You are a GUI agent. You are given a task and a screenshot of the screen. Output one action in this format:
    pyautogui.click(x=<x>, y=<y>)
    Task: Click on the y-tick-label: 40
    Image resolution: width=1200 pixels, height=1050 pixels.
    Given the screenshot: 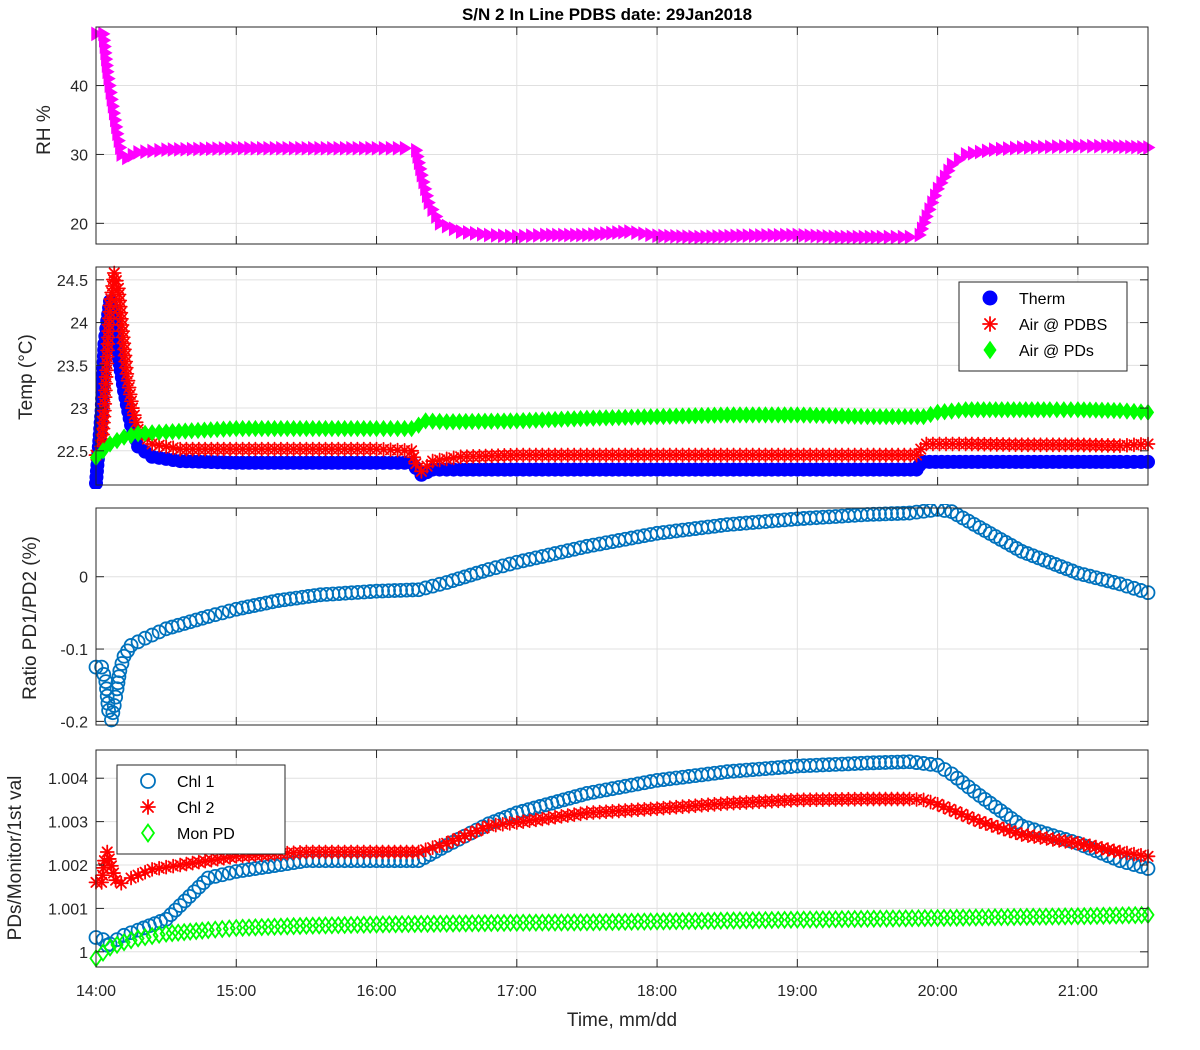 What is the action you would take?
    pyautogui.click(x=79, y=87)
    